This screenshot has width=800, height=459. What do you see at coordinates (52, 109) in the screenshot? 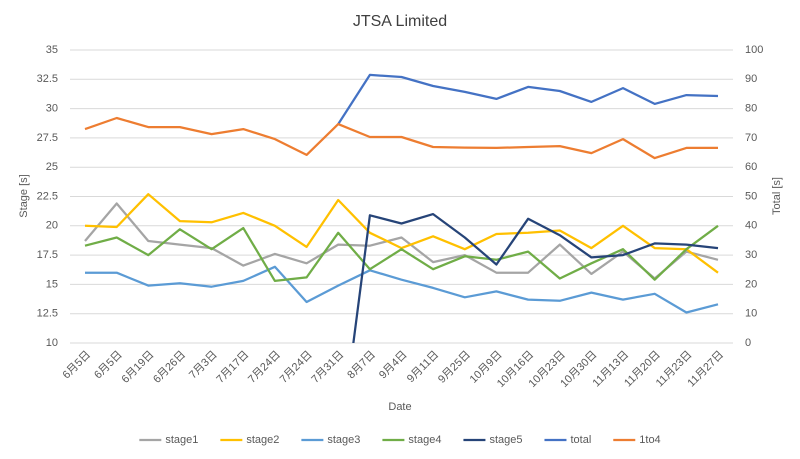
I see `y-tick-label: 30` at bounding box center [52, 109].